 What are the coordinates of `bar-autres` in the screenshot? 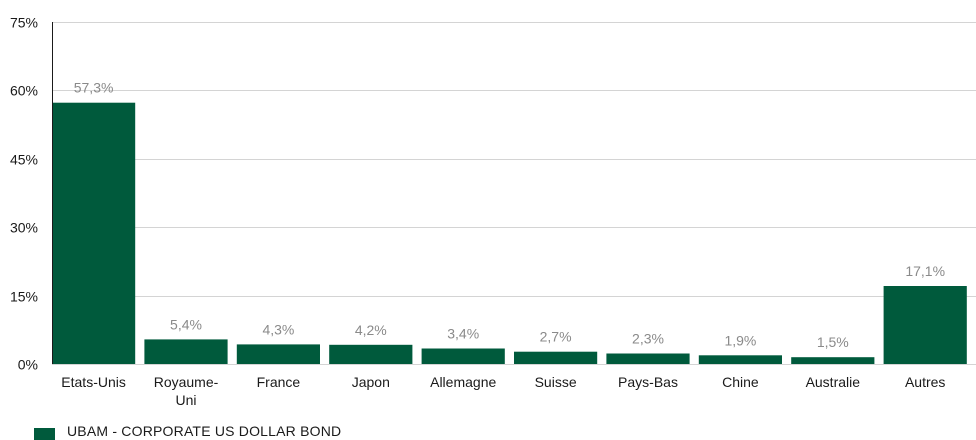 It's located at (925, 325).